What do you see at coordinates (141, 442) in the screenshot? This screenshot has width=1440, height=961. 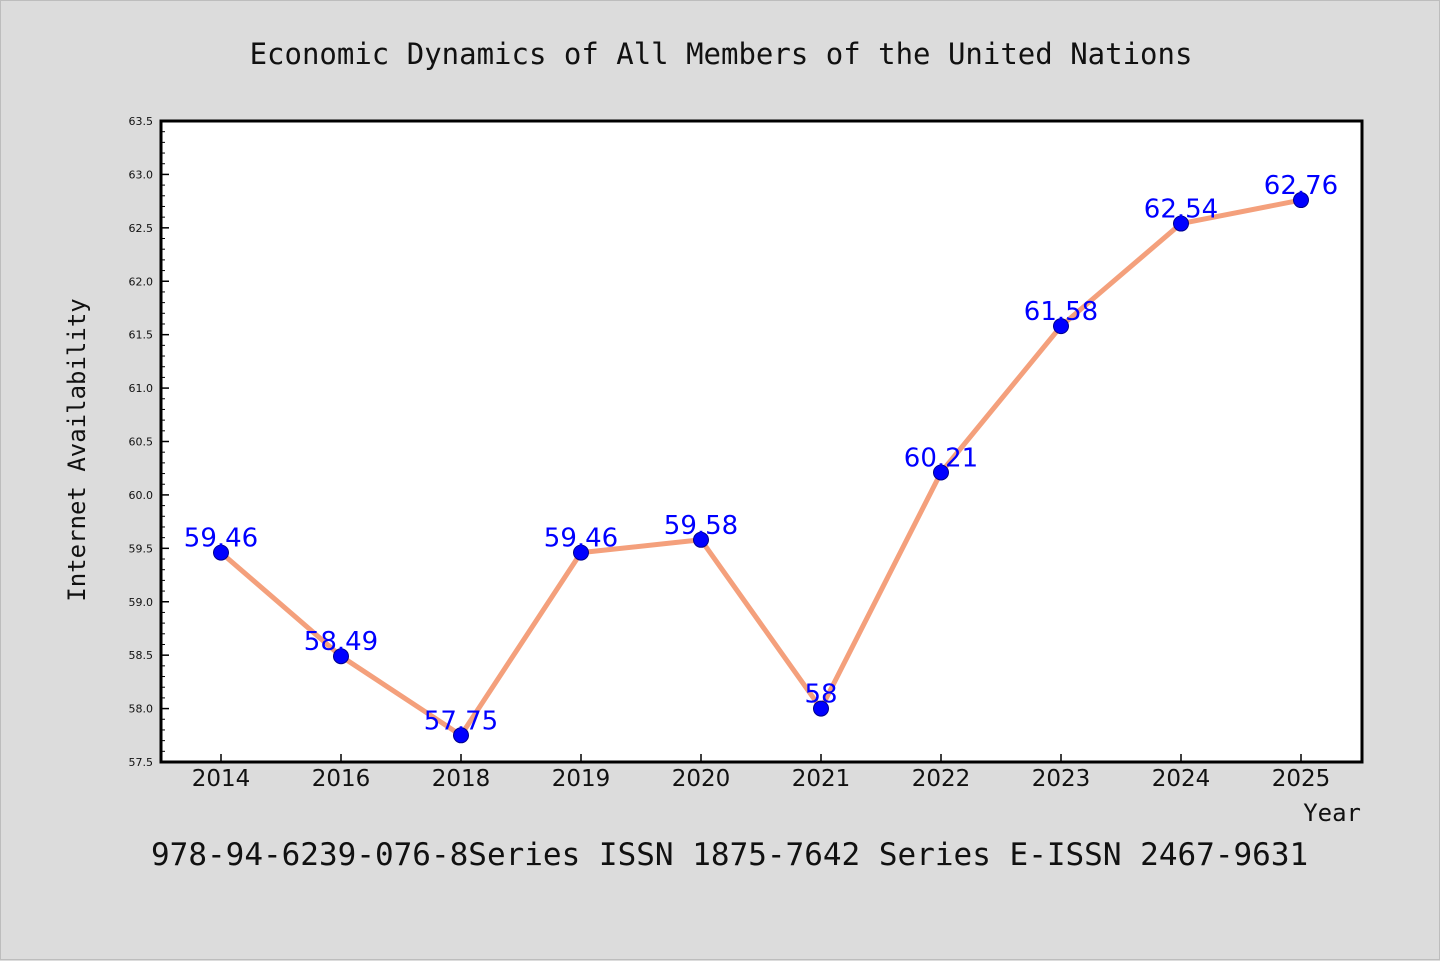 I see `y-tick-label: 60.5` at bounding box center [141, 442].